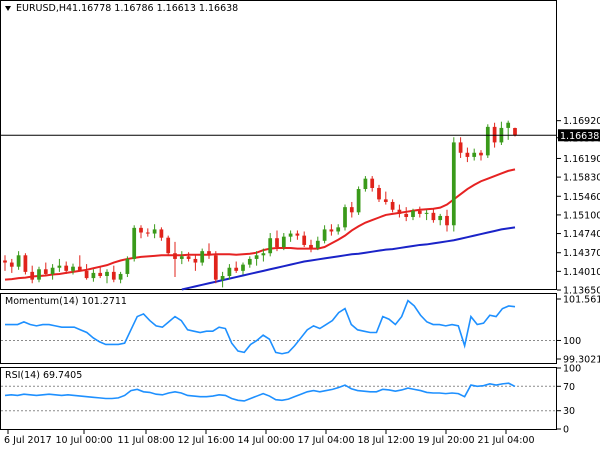  What do you see at coordinates (28, 440) in the screenshot?
I see `time-tick-label: 6 Jul 2017` at bounding box center [28, 440].